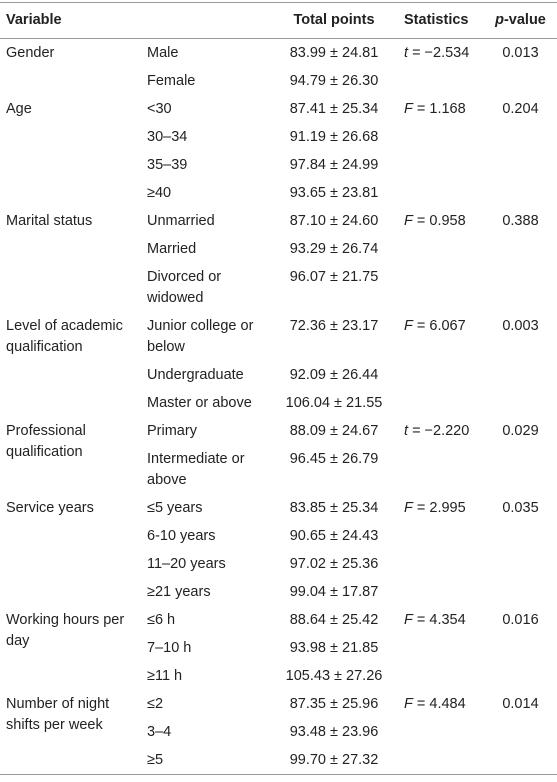 Image resolution: width=557 pixels, height=782 pixels. I want to click on total-cell: 94.79 ± 26.30, so click(334, 80).